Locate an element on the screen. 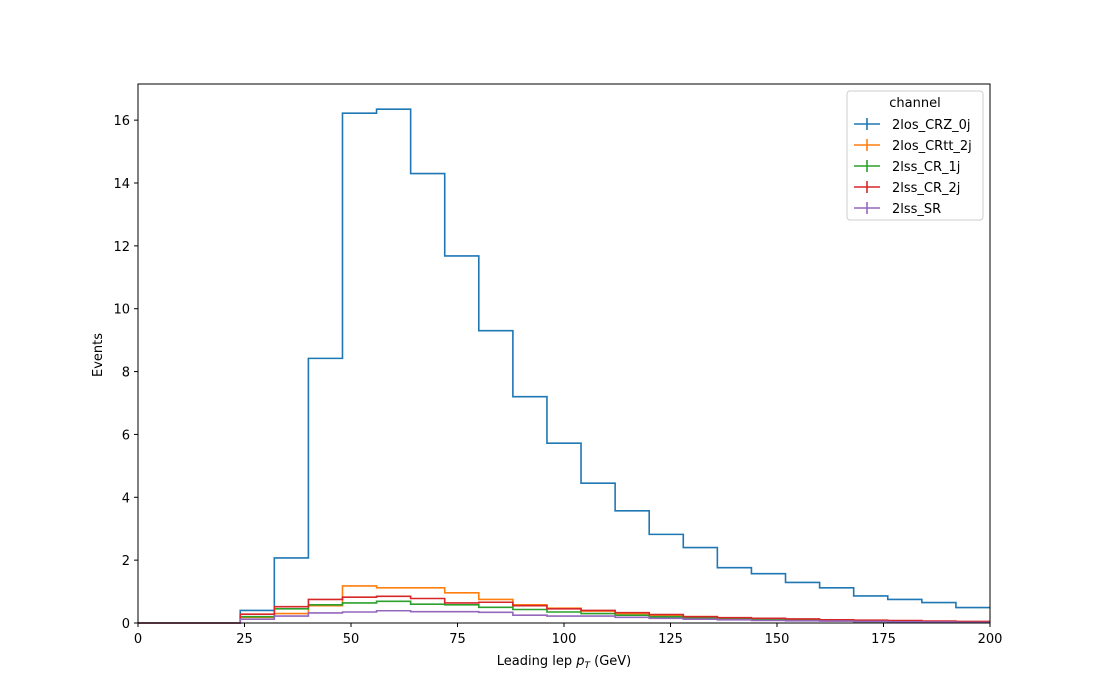 The width and height of the screenshot is (1100, 700). x-tick-label: 100 is located at coordinates (564, 639).